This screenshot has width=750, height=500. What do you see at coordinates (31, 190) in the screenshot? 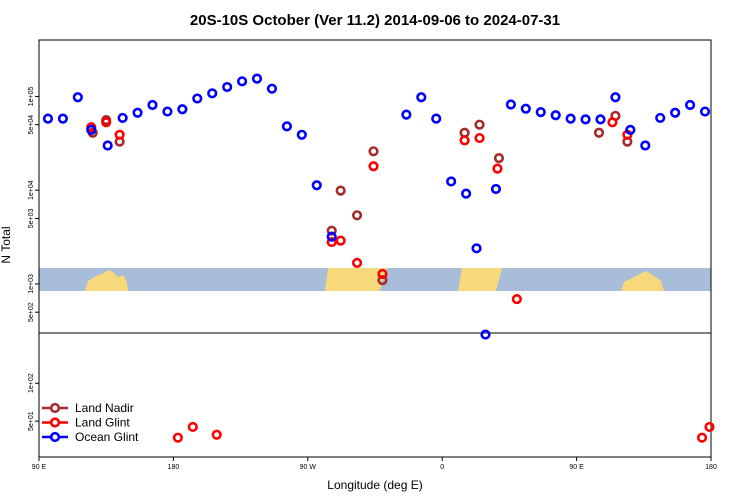
I see `y-tick-label: 1e+04` at bounding box center [31, 190].